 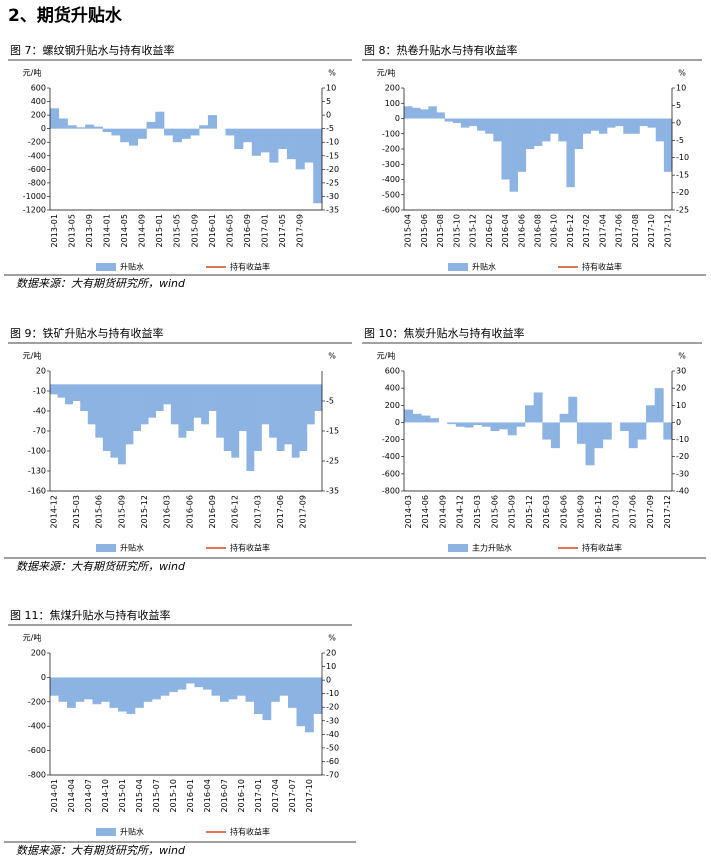 I want to click on x-tick-label: 2015-01, so click(x=159, y=230).